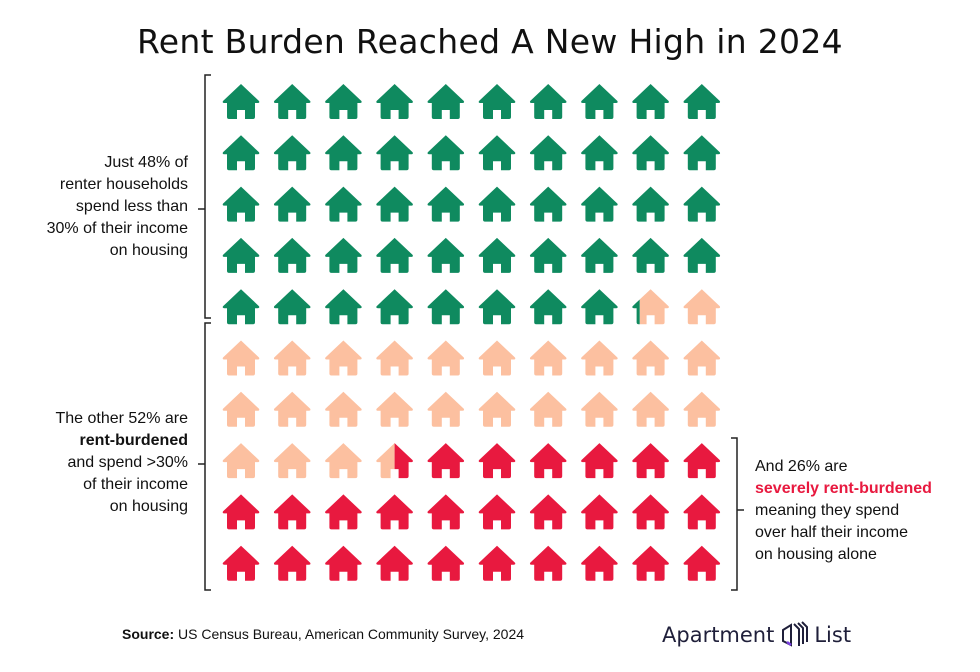 Image resolution: width=980 pixels, height=672 pixels. What do you see at coordinates (795, 634) in the screenshot?
I see `logo-mark-icon` at bounding box center [795, 634].